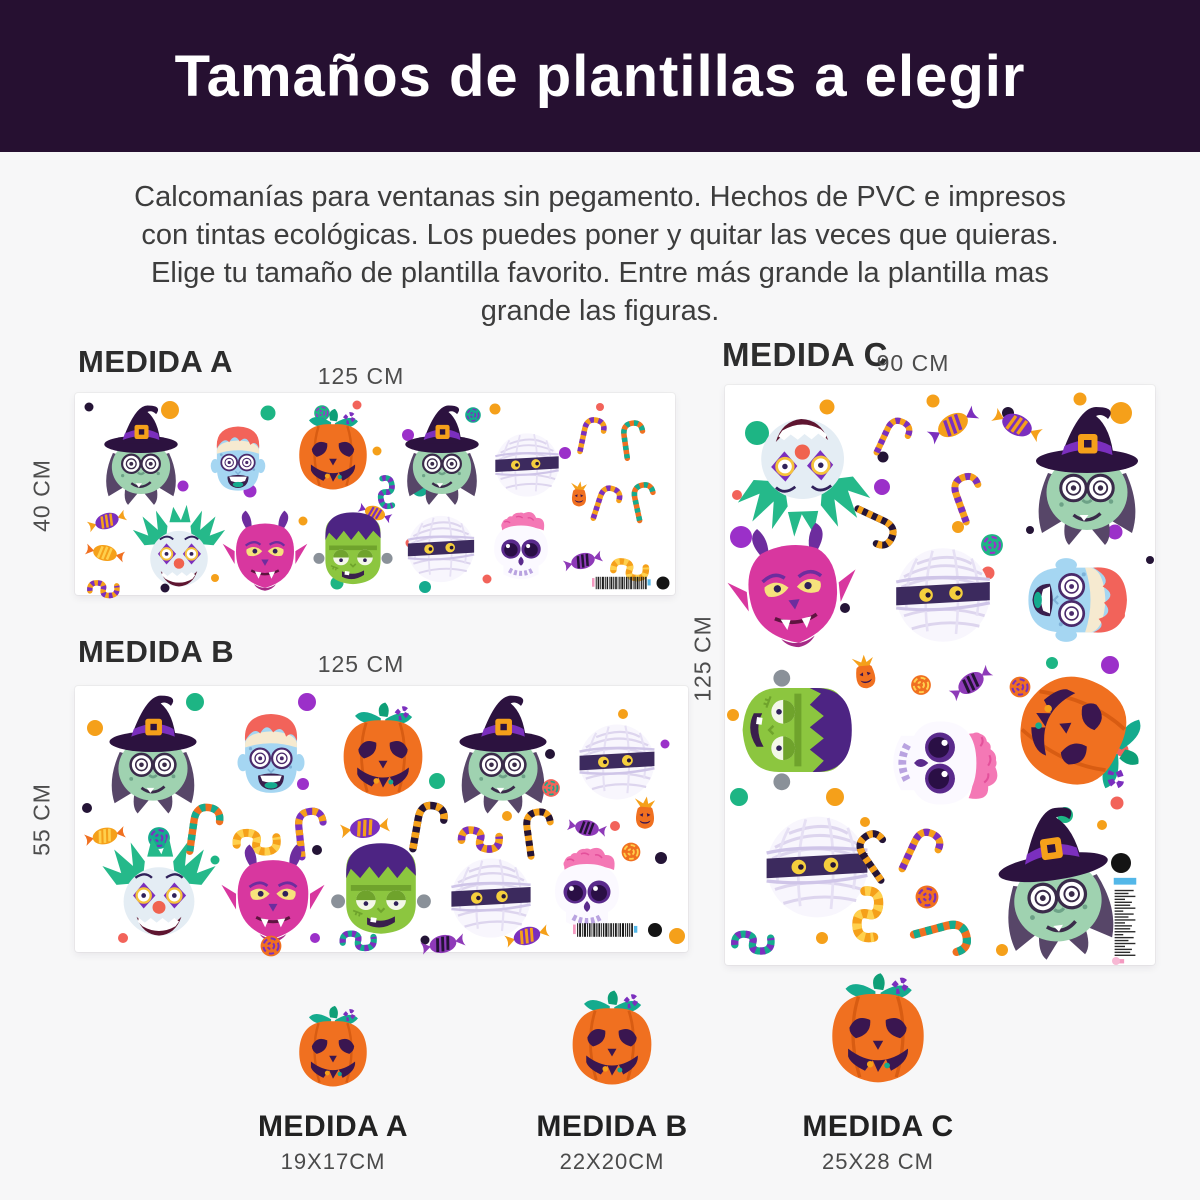 The height and width of the screenshot is (1200, 1200). Describe the element at coordinates (612, 1126) in the screenshot. I see `size-example-b-label: MEDIDA B` at that location.